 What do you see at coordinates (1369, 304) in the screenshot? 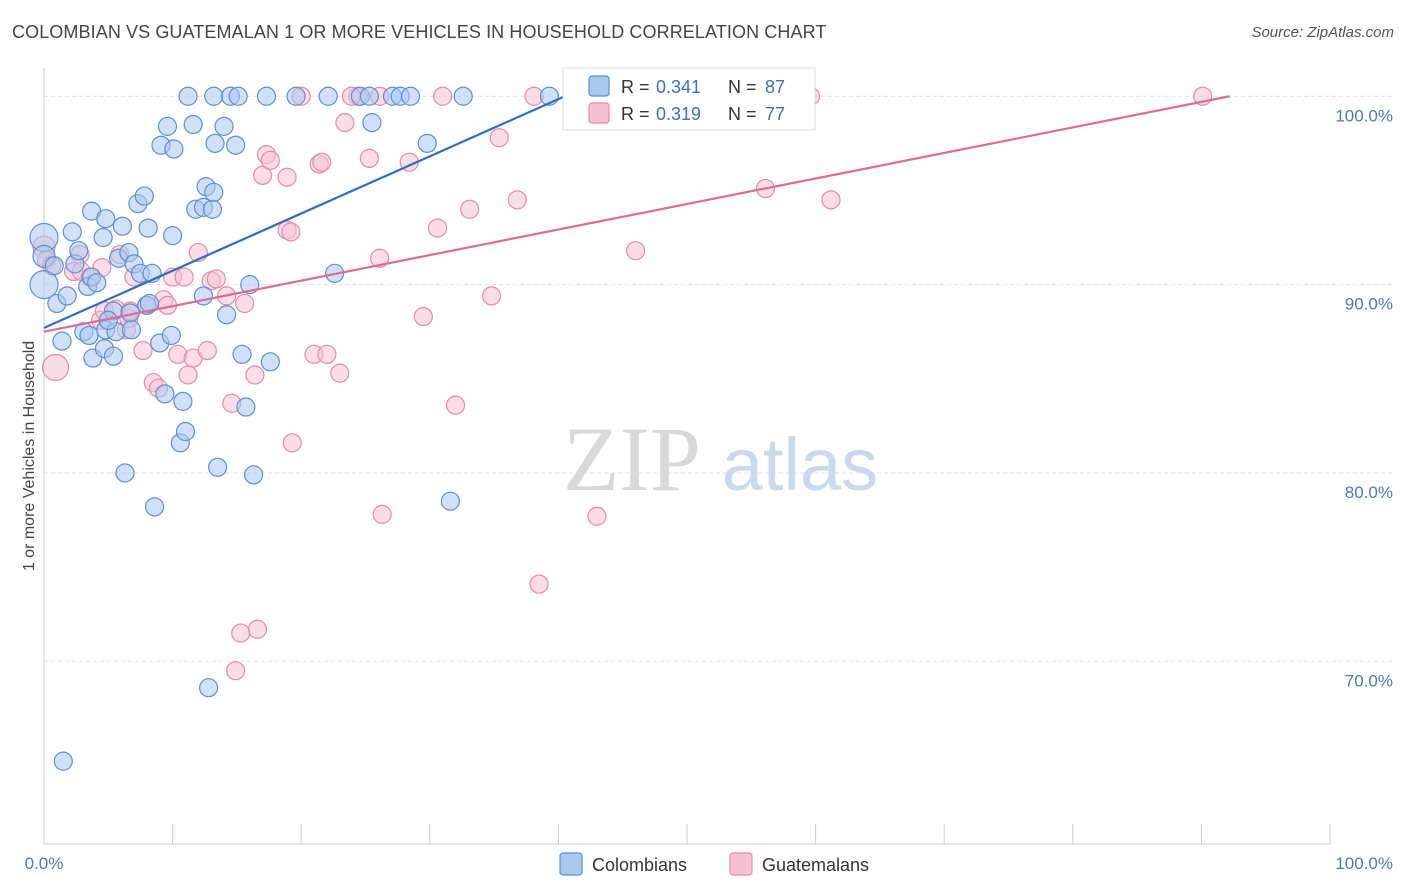
I see `y-tick-label-2: 90.0%` at bounding box center [1369, 304].